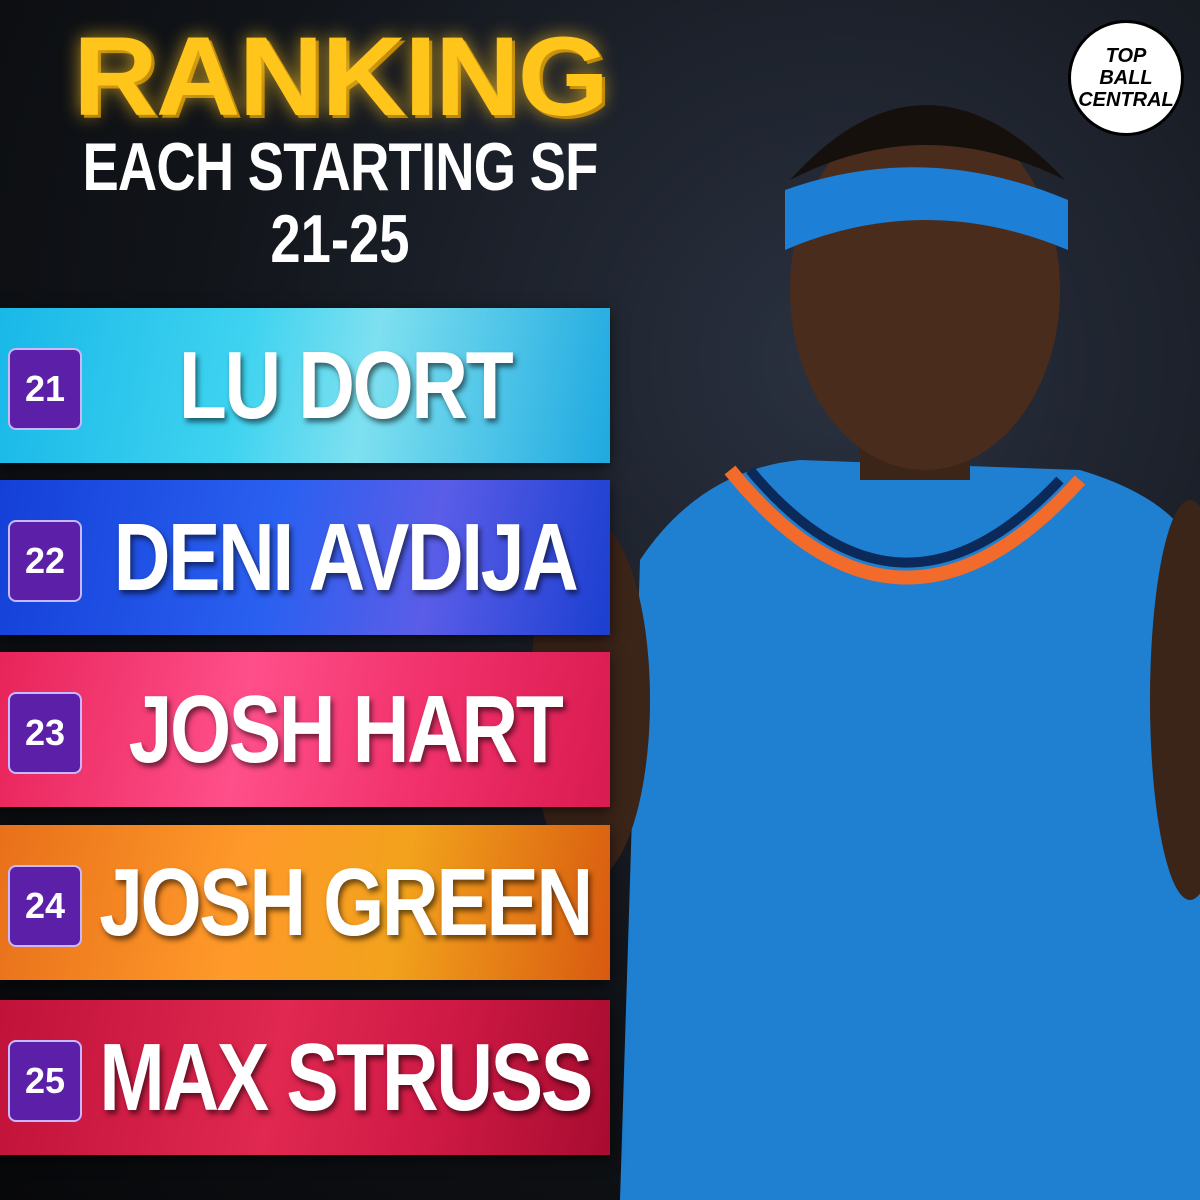 This screenshot has height=1200, width=1200. What do you see at coordinates (925, 290) in the screenshot?
I see `head` at bounding box center [925, 290].